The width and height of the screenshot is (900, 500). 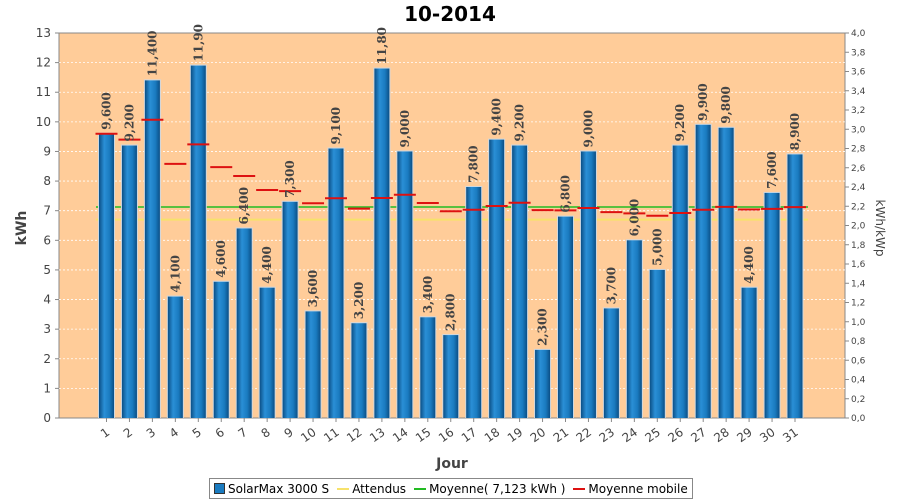 What do you see at coordinates (359, 301) in the screenshot?
I see `data-label: 3,200` at bounding box center [359, 301].